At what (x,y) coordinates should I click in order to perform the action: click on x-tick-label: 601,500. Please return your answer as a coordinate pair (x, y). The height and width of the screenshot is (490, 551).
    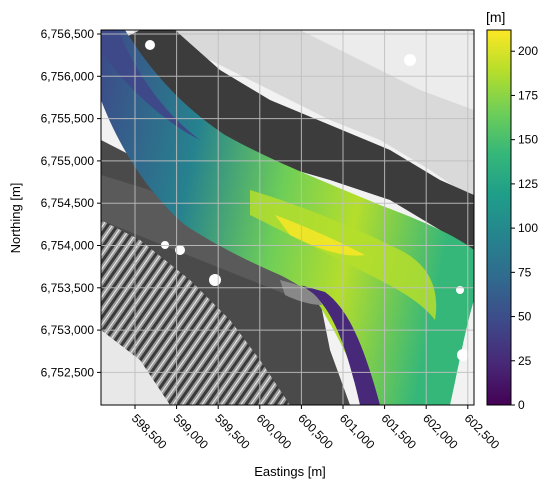
    Looking at the image, I should click on (398, 431).